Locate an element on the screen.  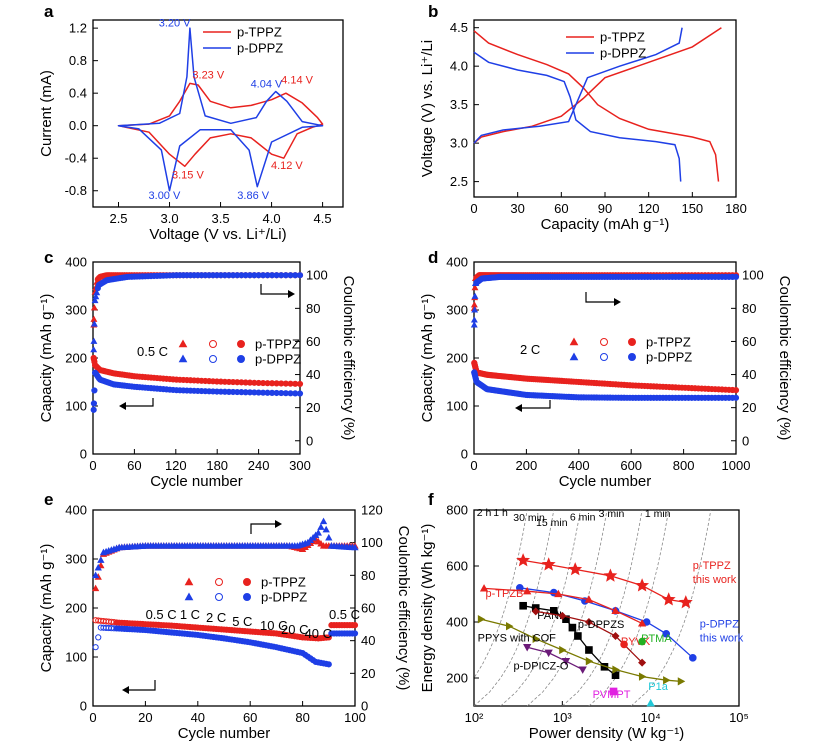
series-label: p-TPPZ is located at coordinates (712, 566).